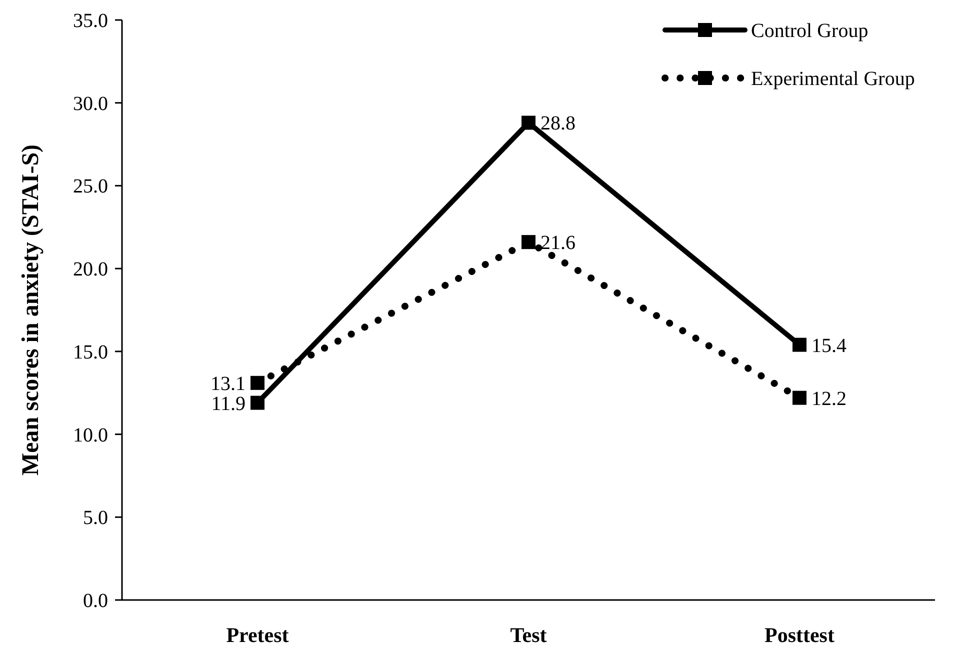 Image resolution: width=957 pixels, height=650 pixels. I want to click on y-tick-label: 20.0, so click(90, 269).